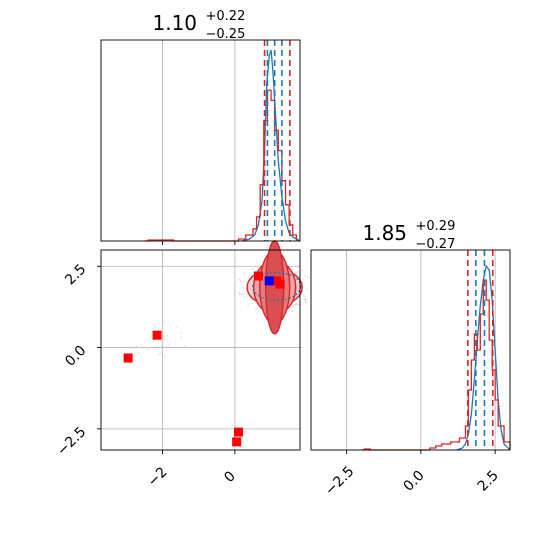 The height and width of the screenshot is (550, 550). I want to click on panel-title-plus: +0.29, so click(436, 226).